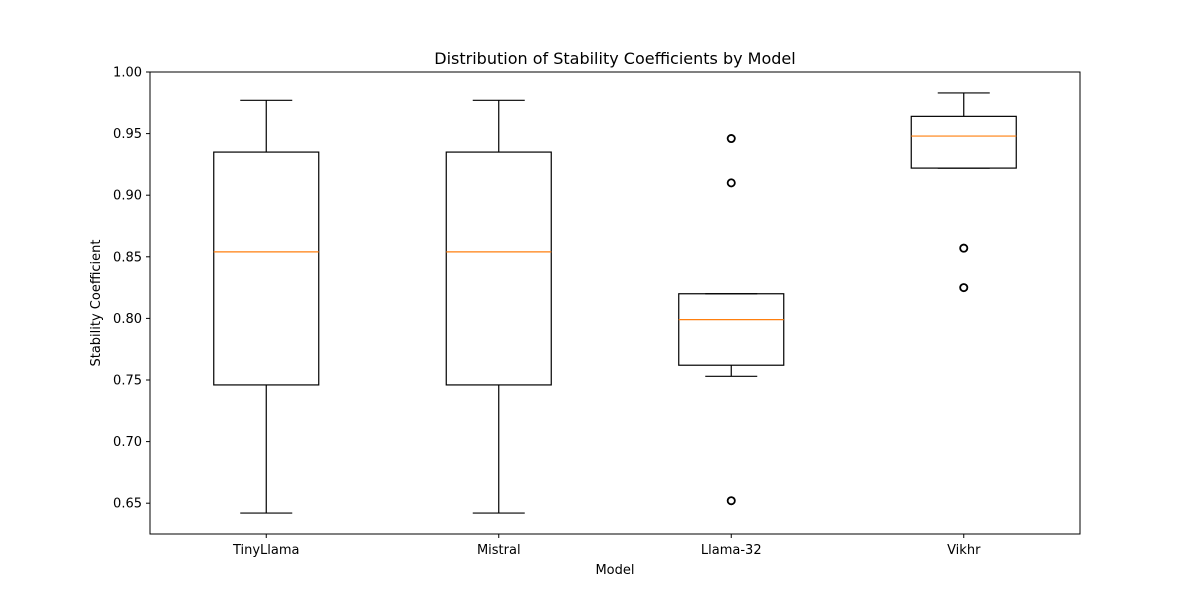 This screenshot has width=1200, height=600. I want to click on x-tick-label: Vikhr, so click(964, 550).